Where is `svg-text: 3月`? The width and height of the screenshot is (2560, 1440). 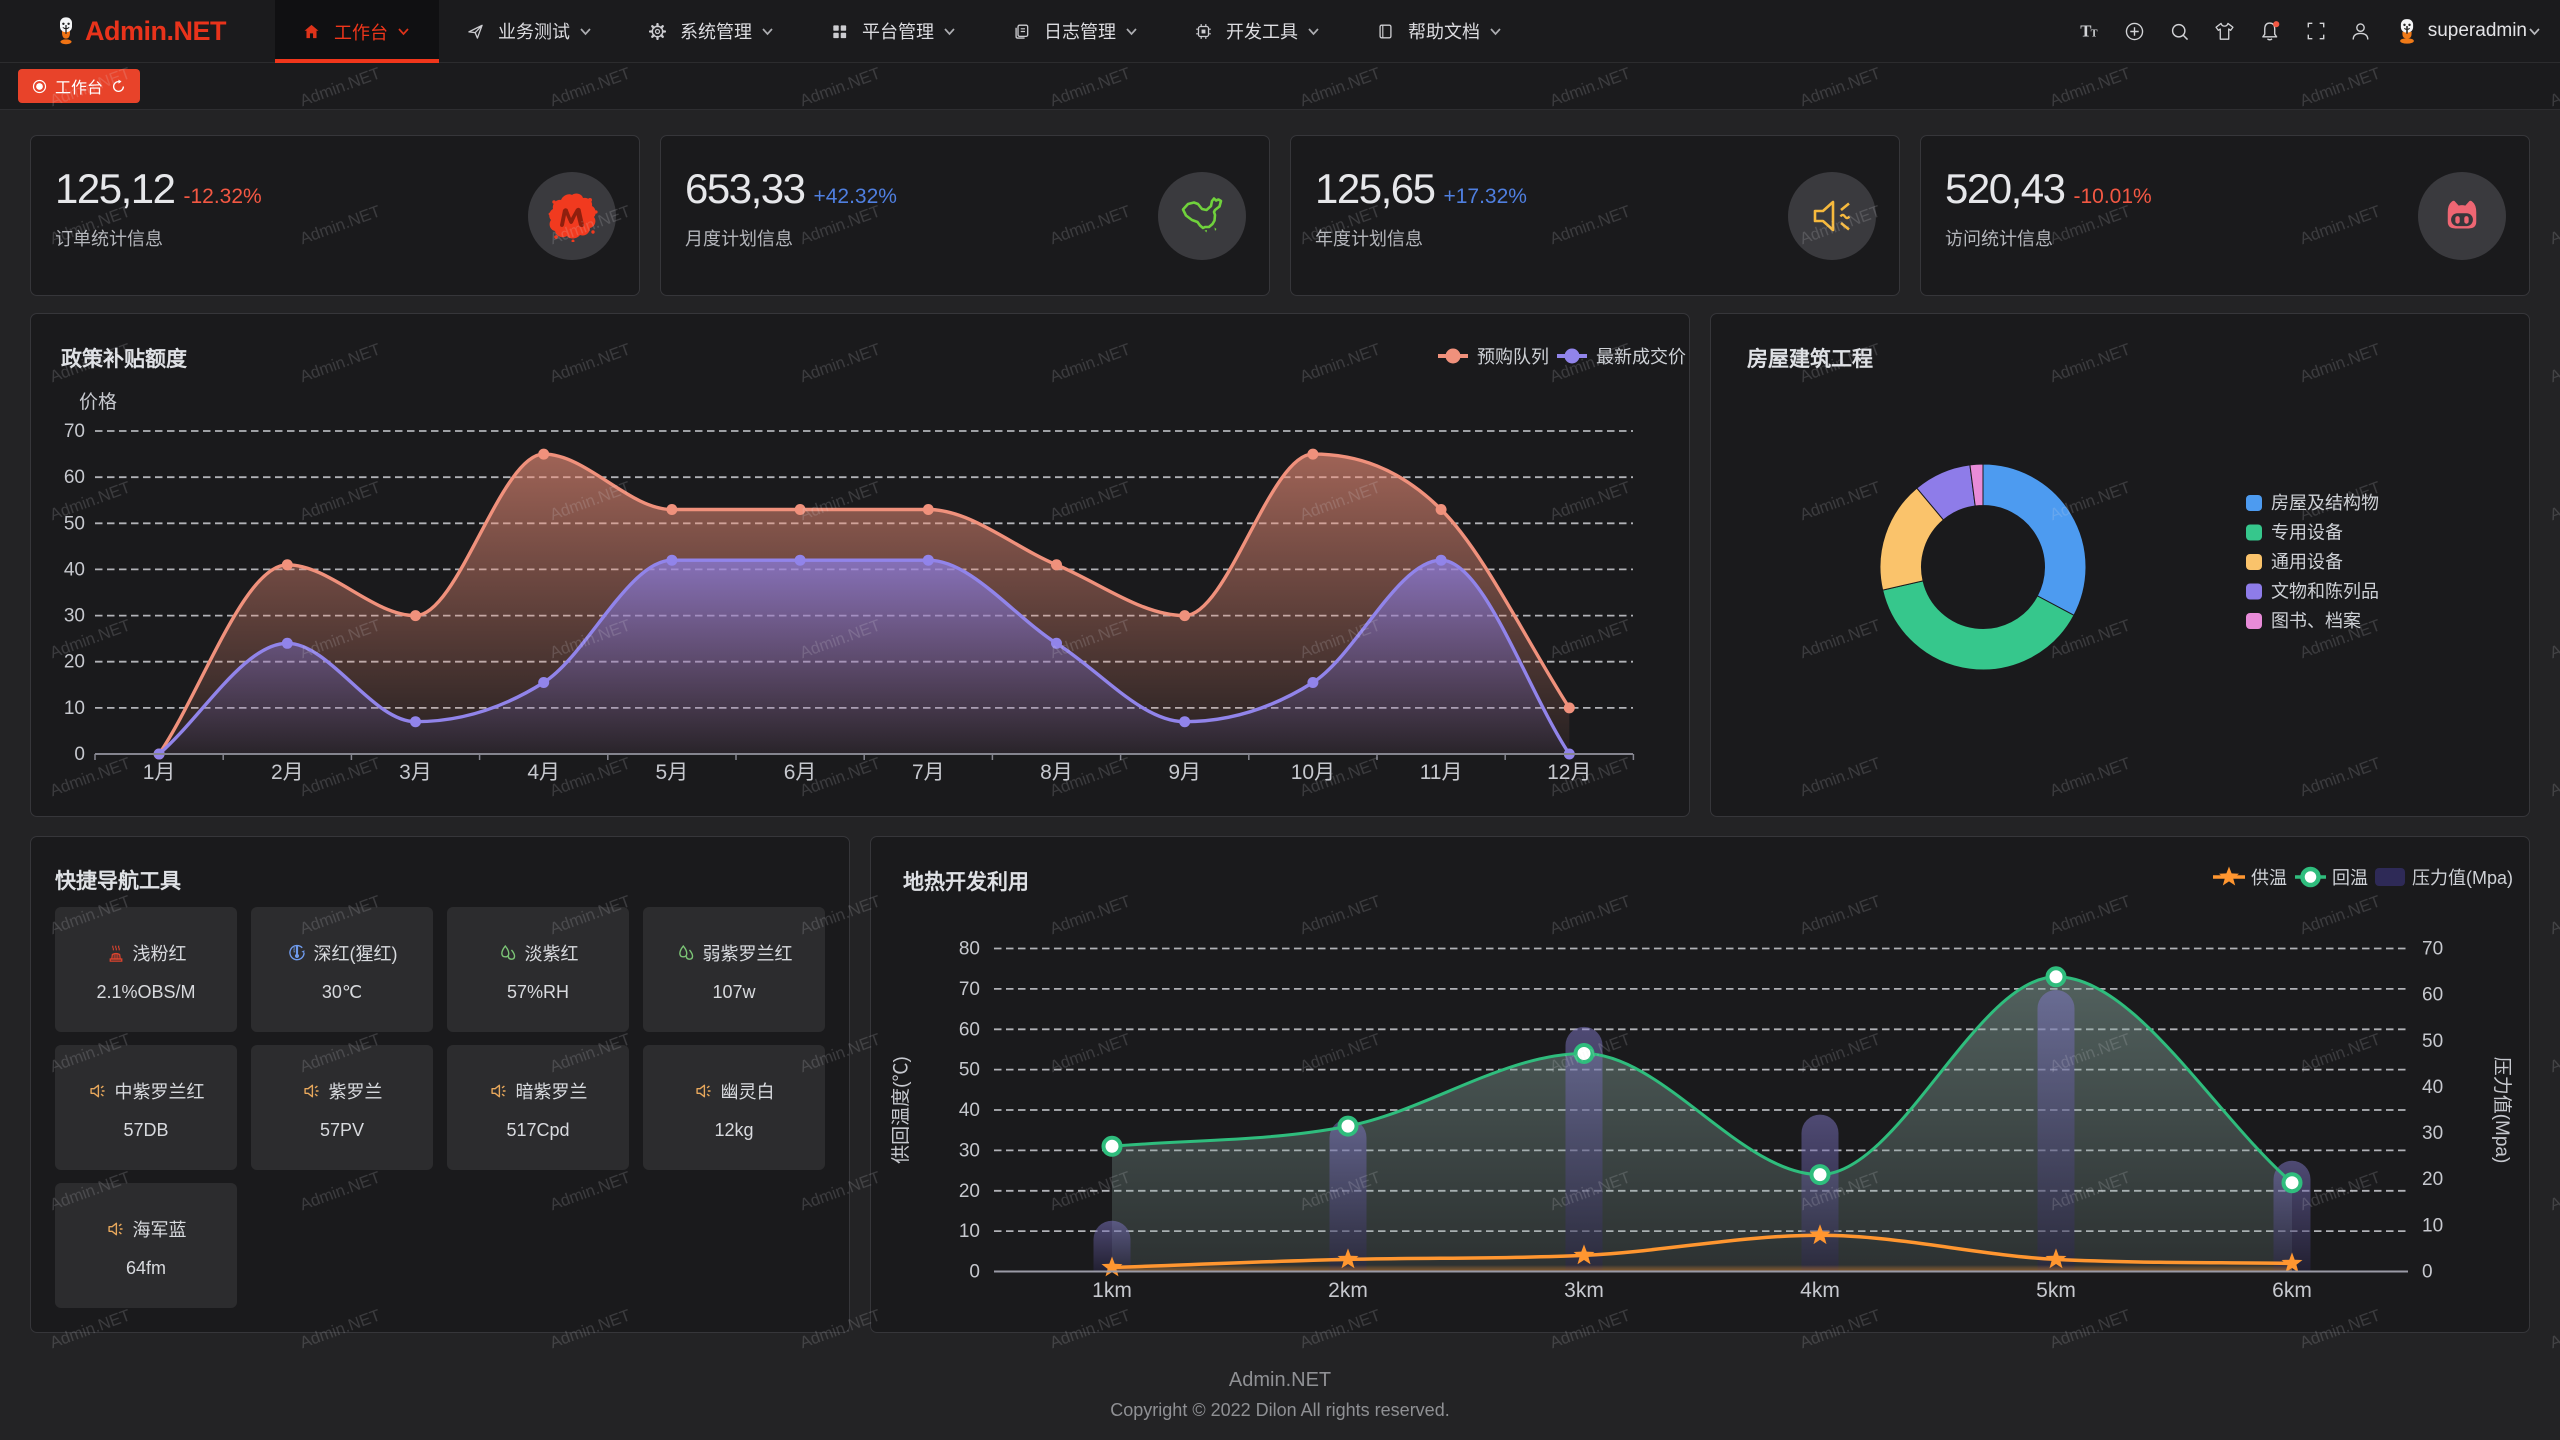
svg-text: 3月 is located at coordinates (415, 772).